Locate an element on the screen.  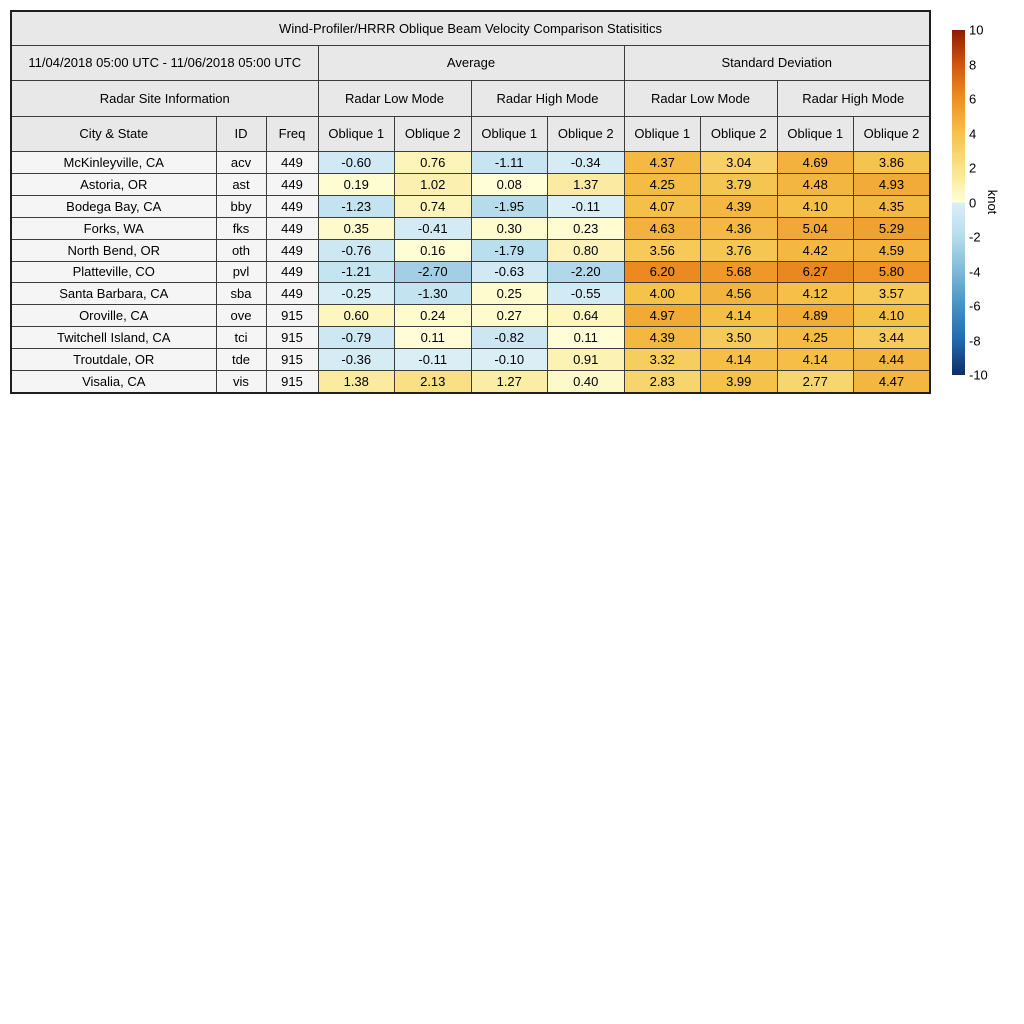
group-header-average: Average is located at coordinates (471, 63).